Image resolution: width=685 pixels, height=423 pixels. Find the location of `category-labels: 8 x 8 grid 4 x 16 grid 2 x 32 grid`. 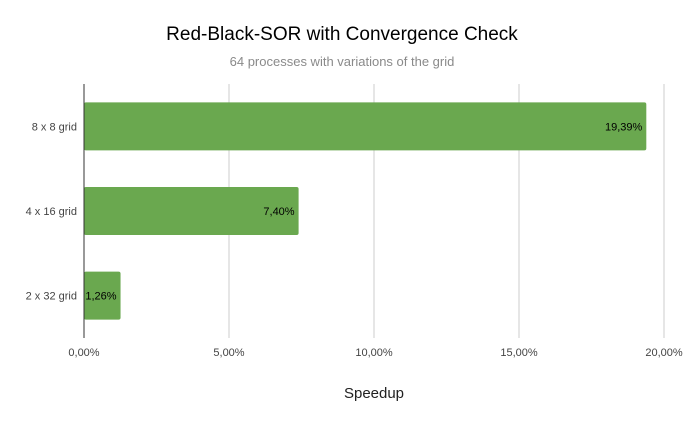

category-labels: 8 x 8 grid 4 x 16 grid 2 x 32 grid is located at coordinates (51, 211).